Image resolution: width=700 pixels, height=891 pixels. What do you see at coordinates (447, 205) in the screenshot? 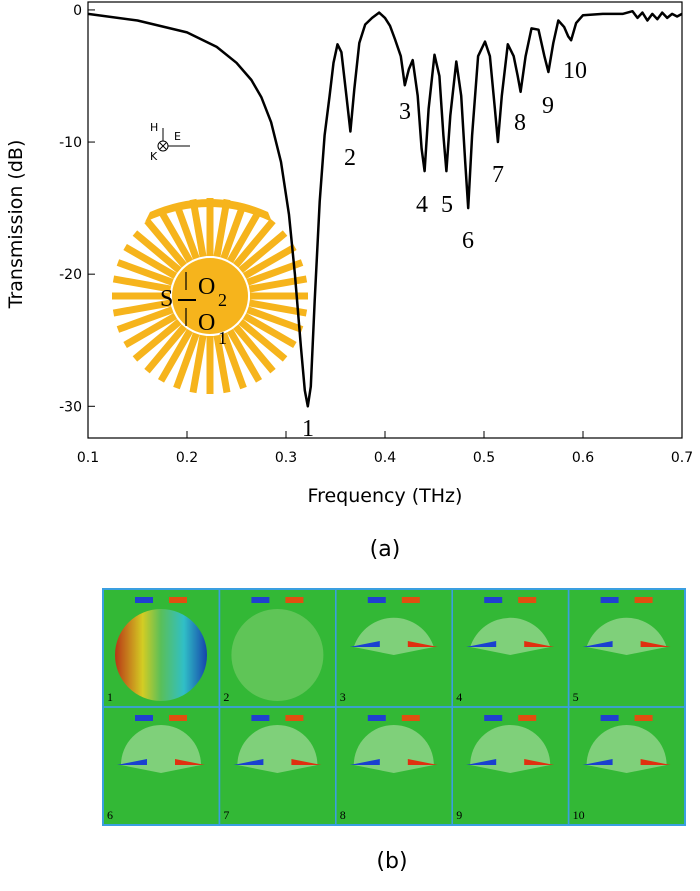
I see `dip-label: 5` at bounding box center [447, 205].